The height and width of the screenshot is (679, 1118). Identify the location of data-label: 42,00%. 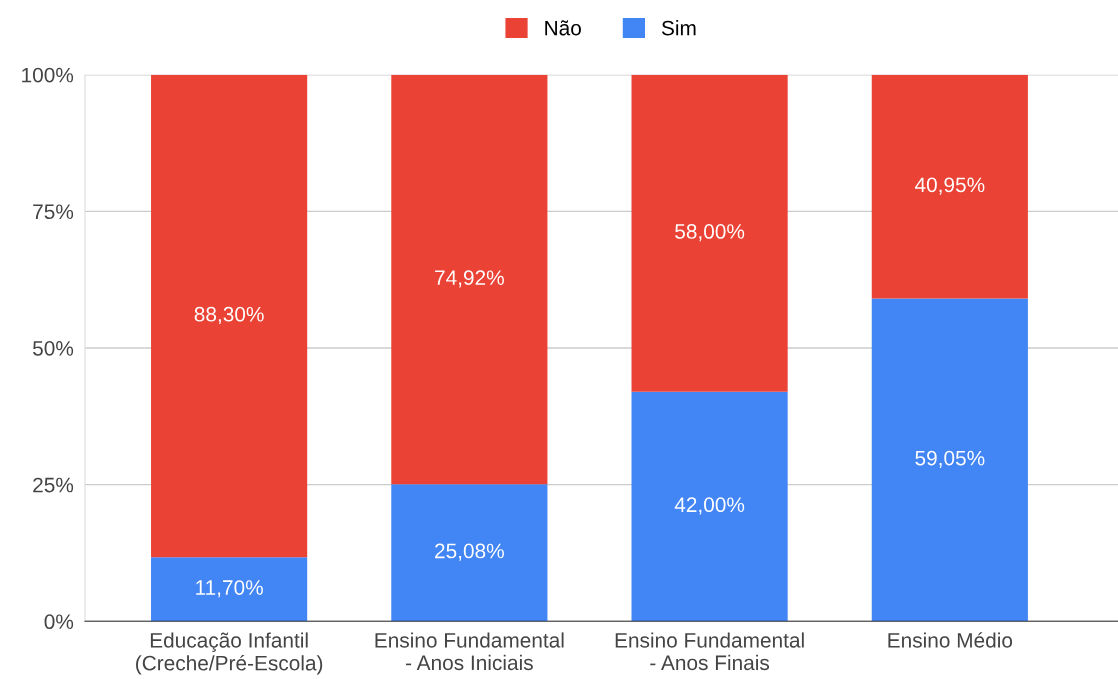
(709, 506).